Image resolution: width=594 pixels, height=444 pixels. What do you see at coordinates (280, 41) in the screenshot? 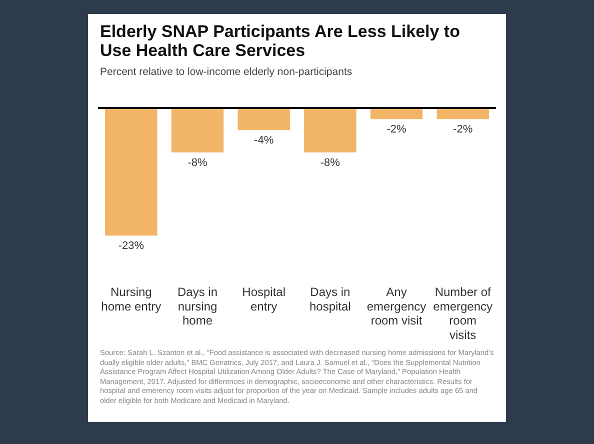
I see `chart-title: Elderly SNAP Participants Are Less Likely to Use Health Care Services` at bounding box center [280, 41].